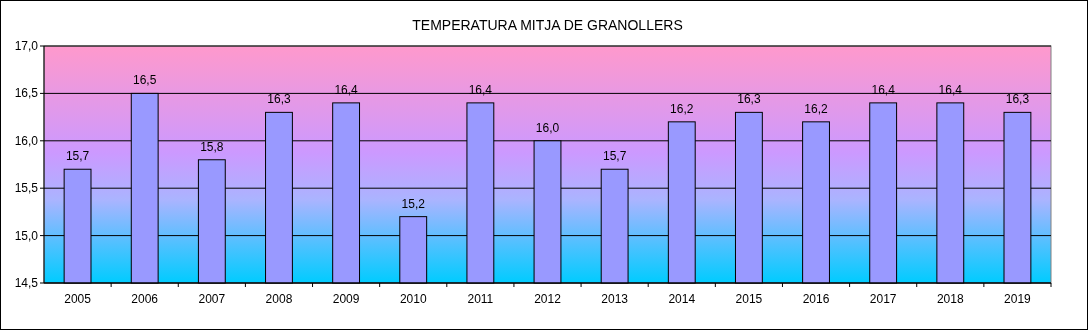 The image size is (1088, 330). Describe the element at coordinates (78, 299) in the screenshot. I see `x-tick-label: 2005` at that location.